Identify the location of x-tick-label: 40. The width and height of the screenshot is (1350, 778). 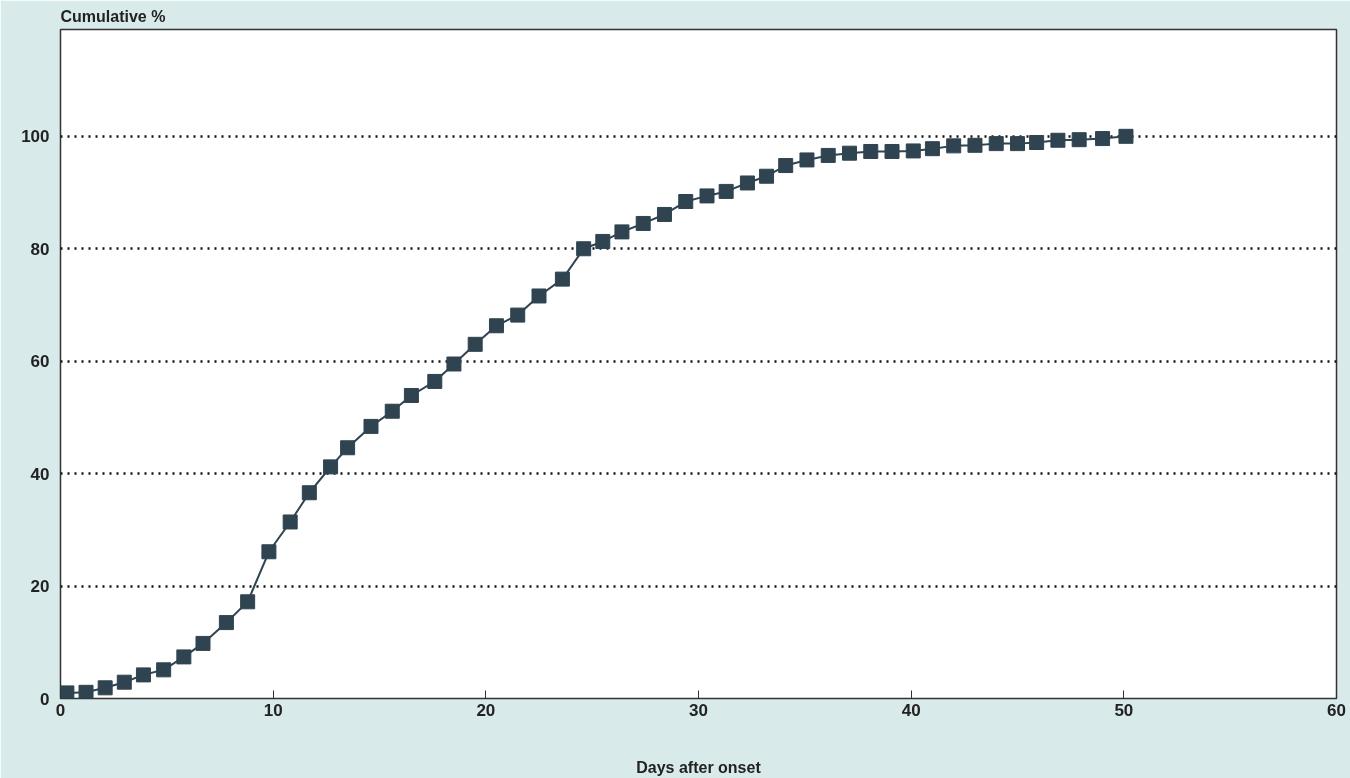
(911, 710).